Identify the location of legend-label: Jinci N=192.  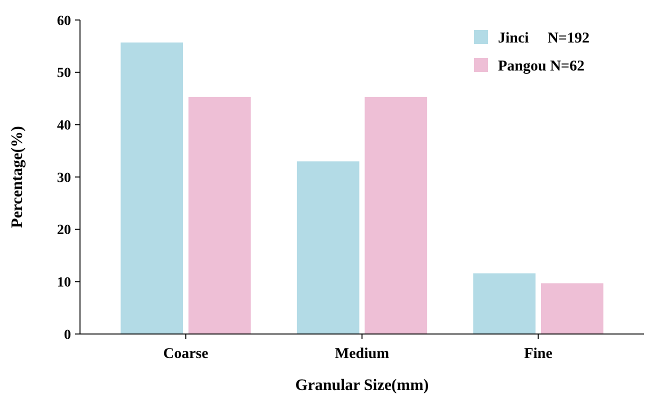
(544, 38).